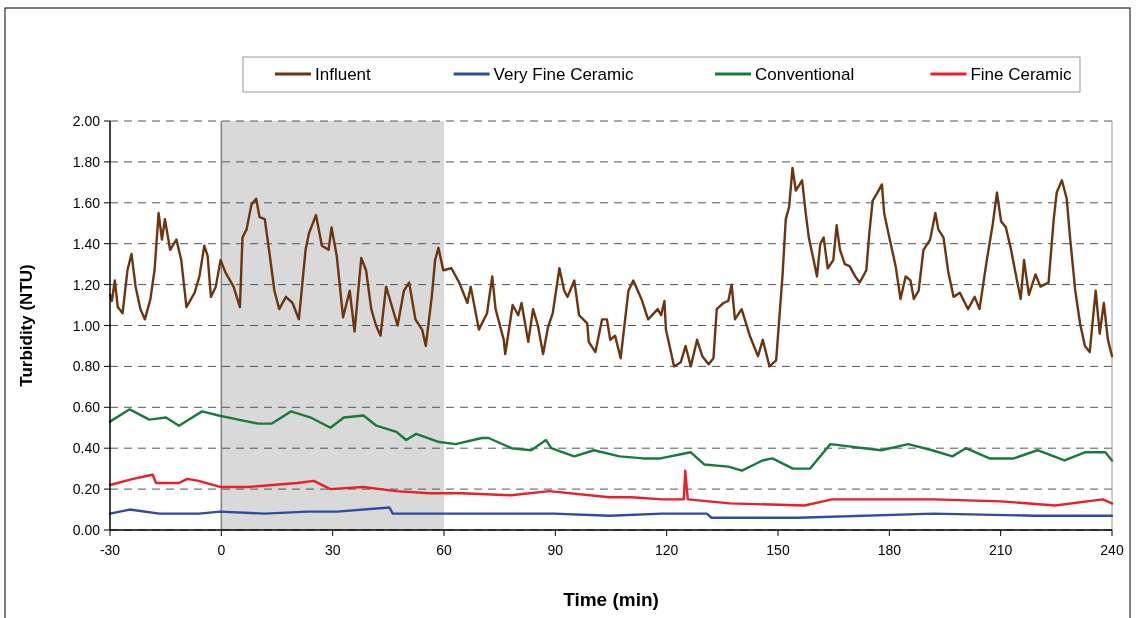  I want to click on y-tick-label: 2.00, so click(86, 121).